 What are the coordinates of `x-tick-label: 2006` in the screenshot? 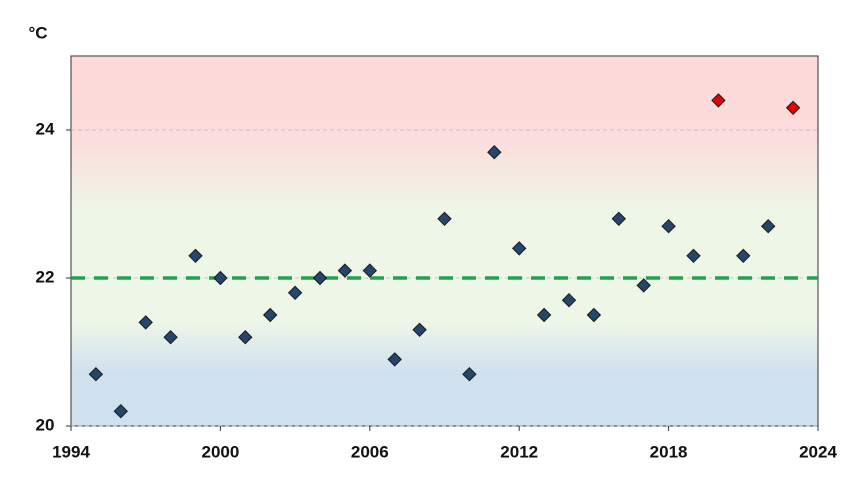 It's located at (370, 451).